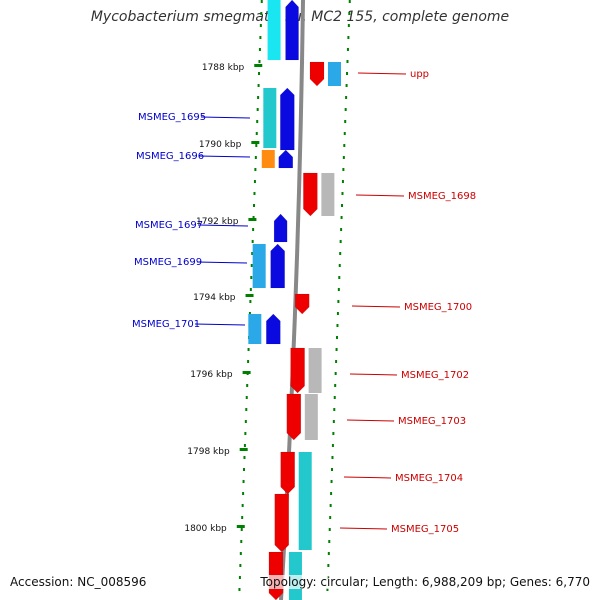  I want to click on gene-label-reverse: MSMEG_1698, so click(442, 196).